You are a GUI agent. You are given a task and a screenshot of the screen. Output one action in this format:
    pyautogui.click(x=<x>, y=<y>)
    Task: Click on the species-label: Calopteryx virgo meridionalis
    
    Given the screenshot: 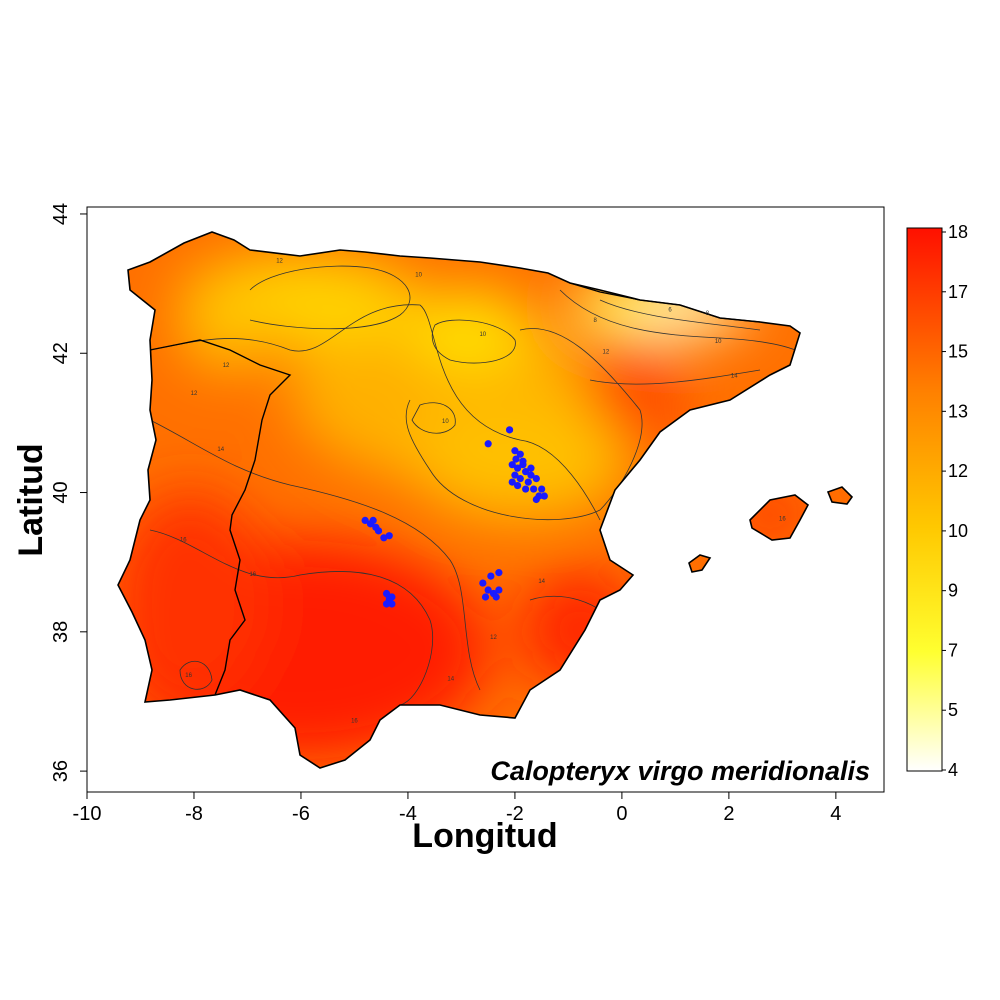 What is the action you would take?
    pyautogui.click(x=680, y=771)
    